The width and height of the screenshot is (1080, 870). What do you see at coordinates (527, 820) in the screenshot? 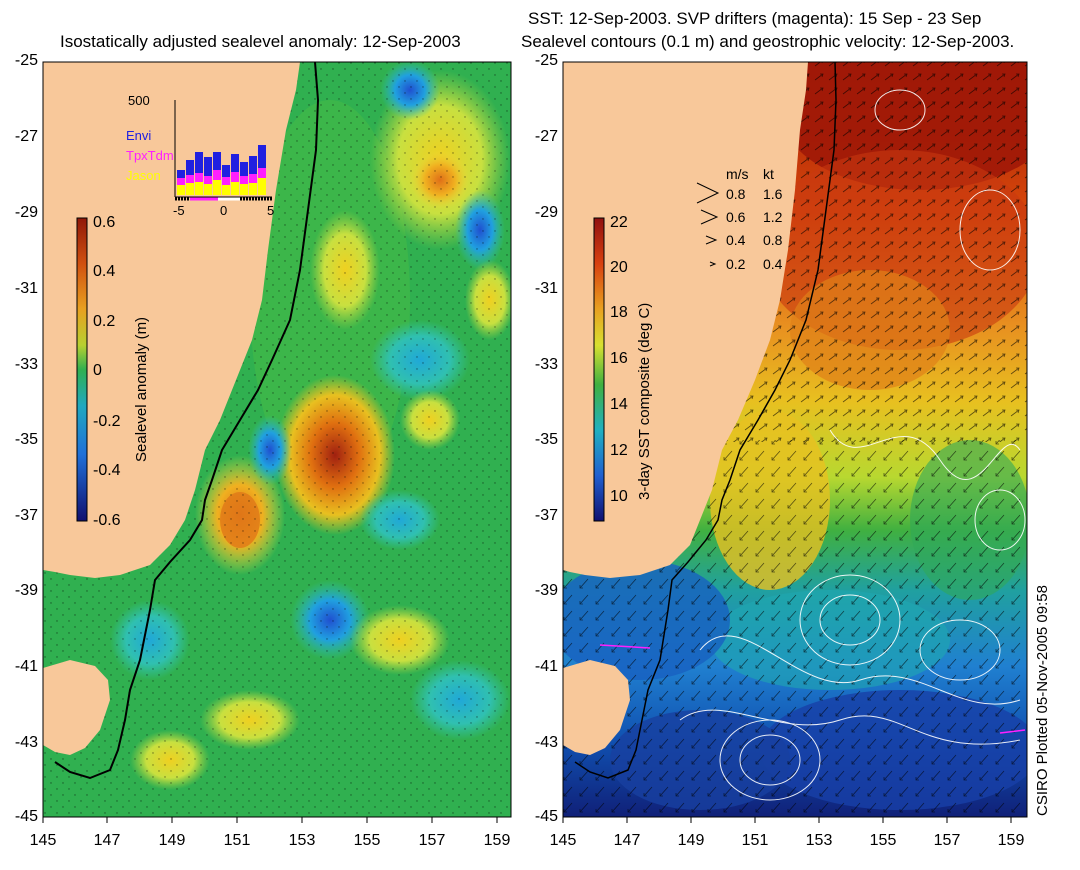
I see `axis-ticks` at bounding box center [527, 820].